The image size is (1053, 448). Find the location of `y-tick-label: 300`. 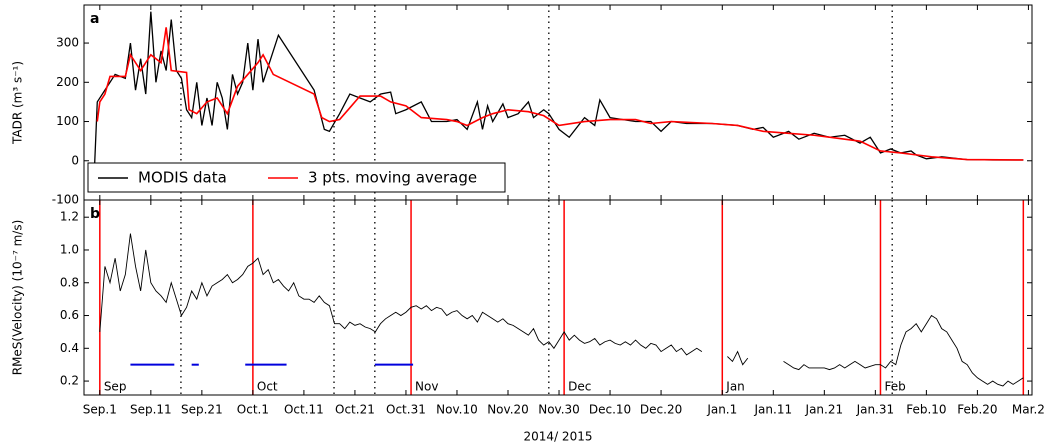

y-tick-label: 300 is located at coordinates (67, 43).